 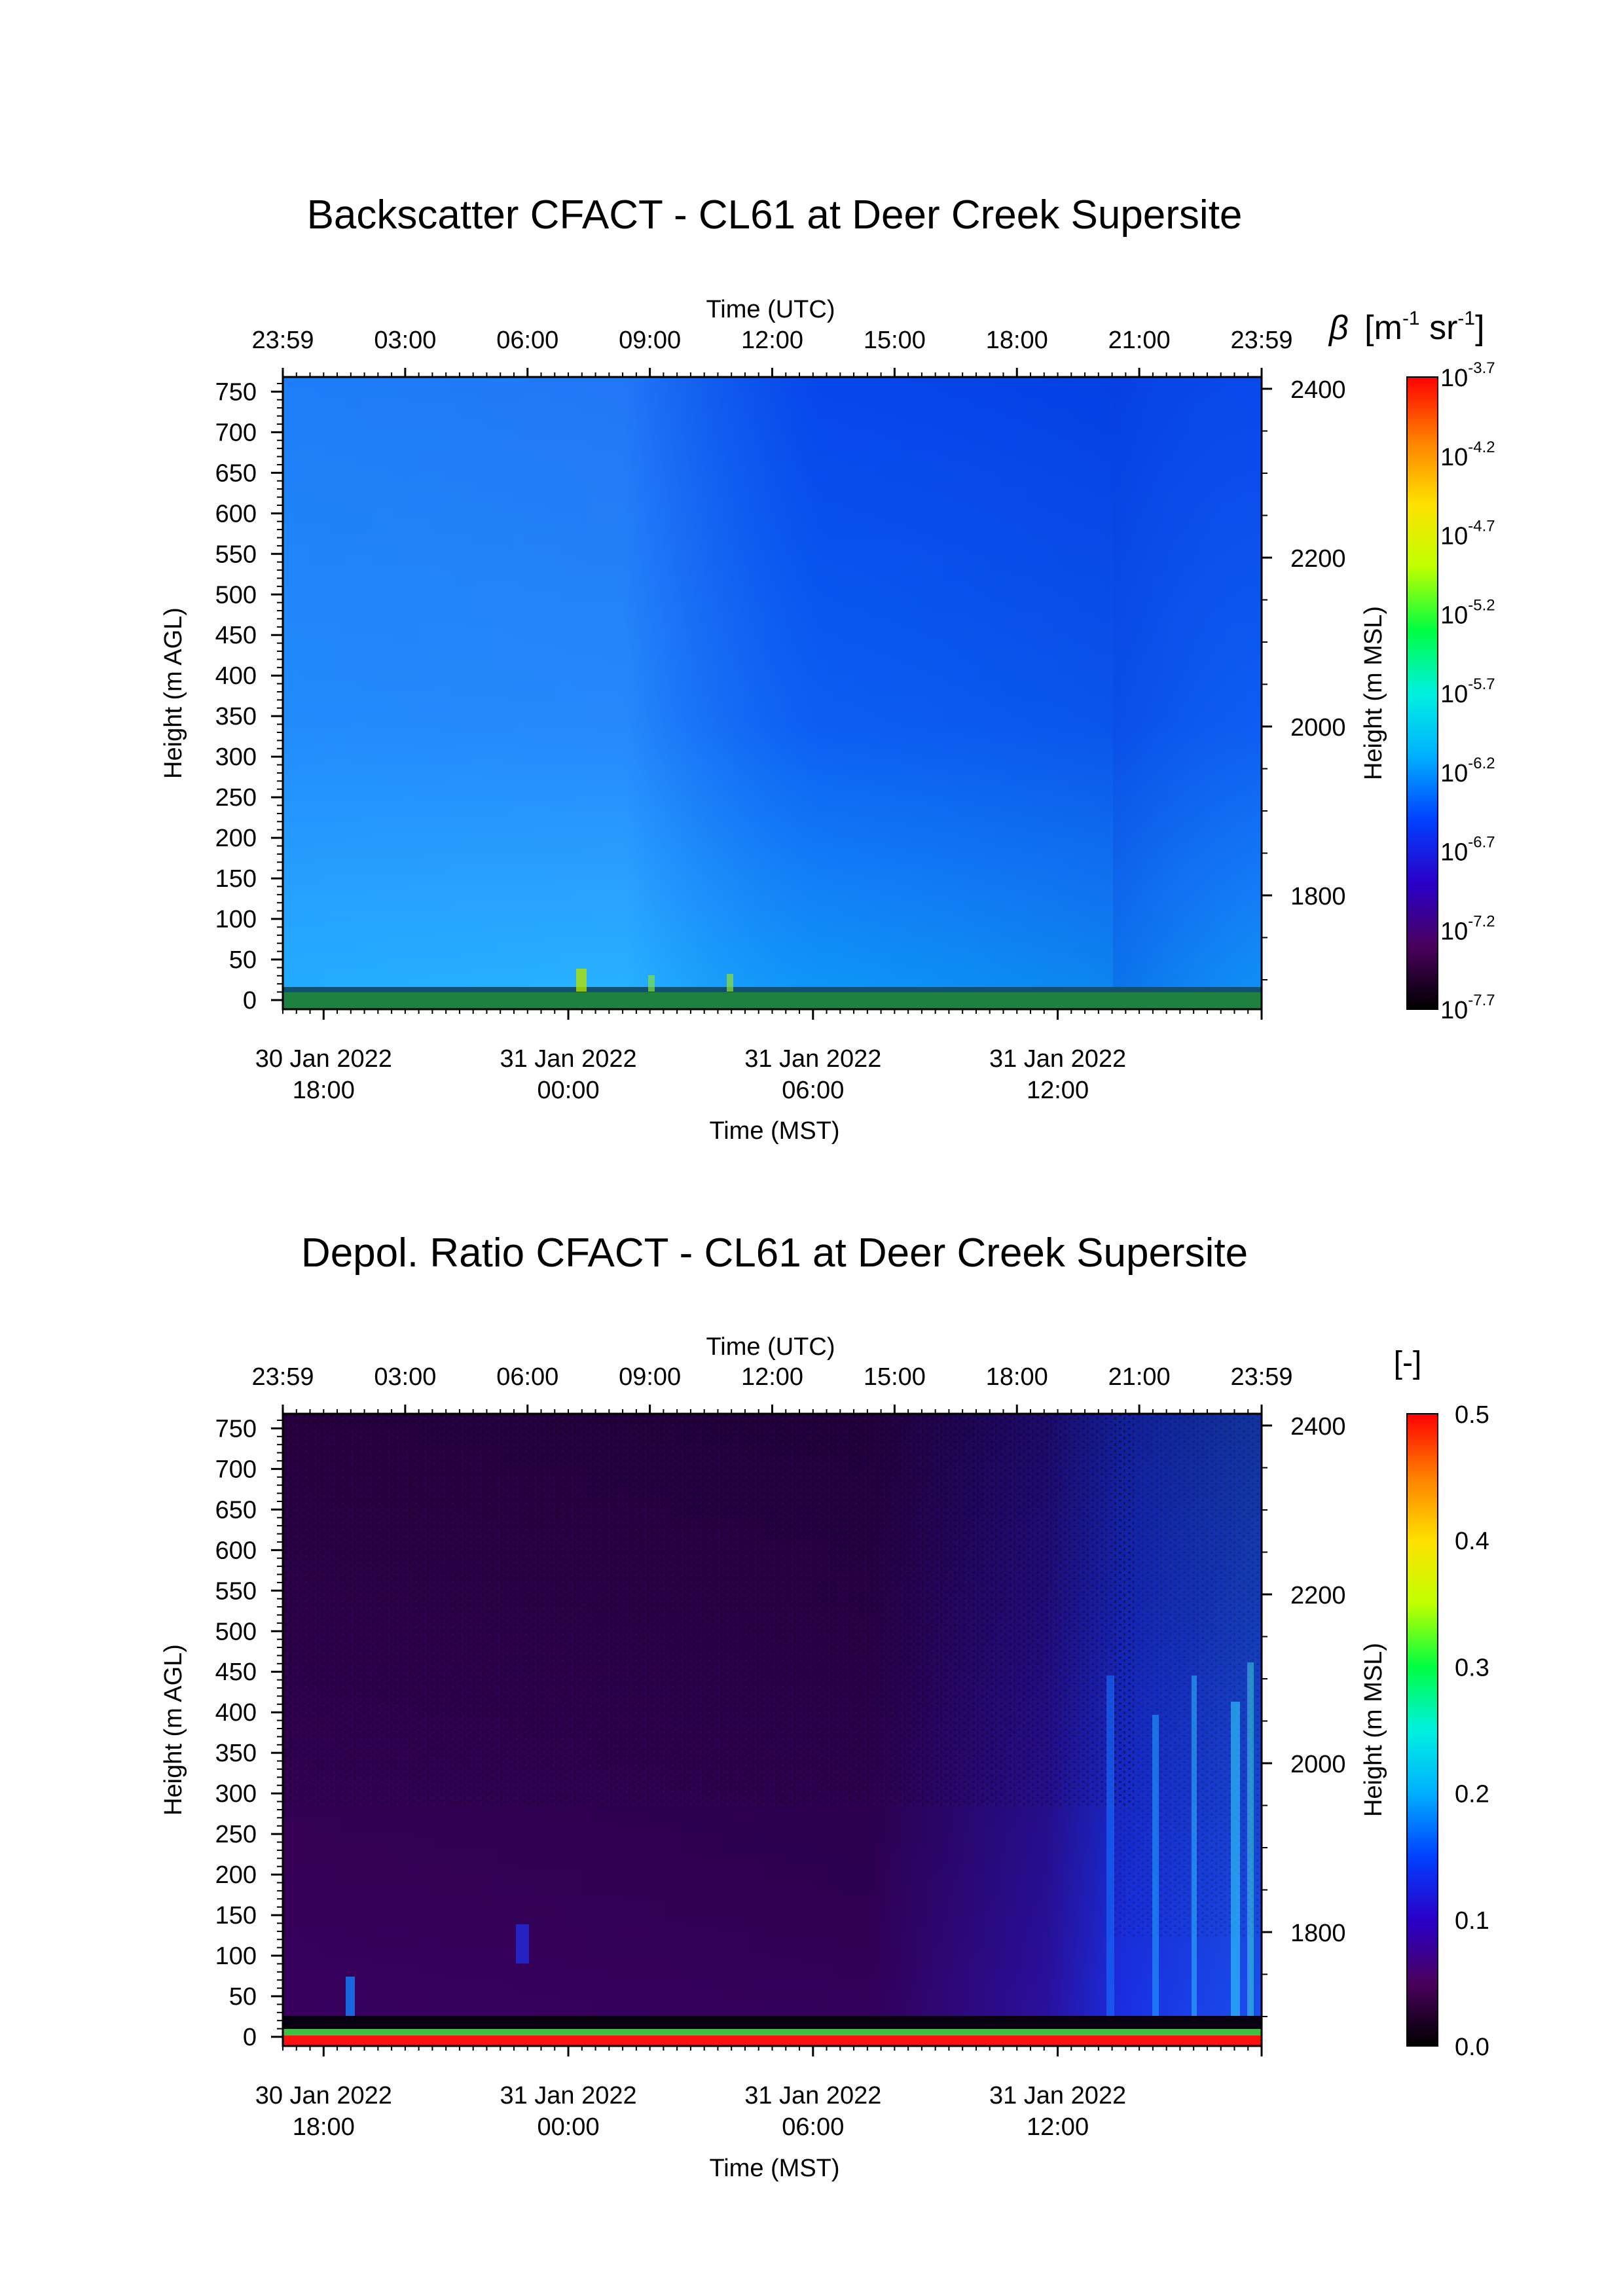 What do you see at coordinates (236, 595) in the screenshot?
I see `left-tick-label: 500` at bounding box center [236, 595].